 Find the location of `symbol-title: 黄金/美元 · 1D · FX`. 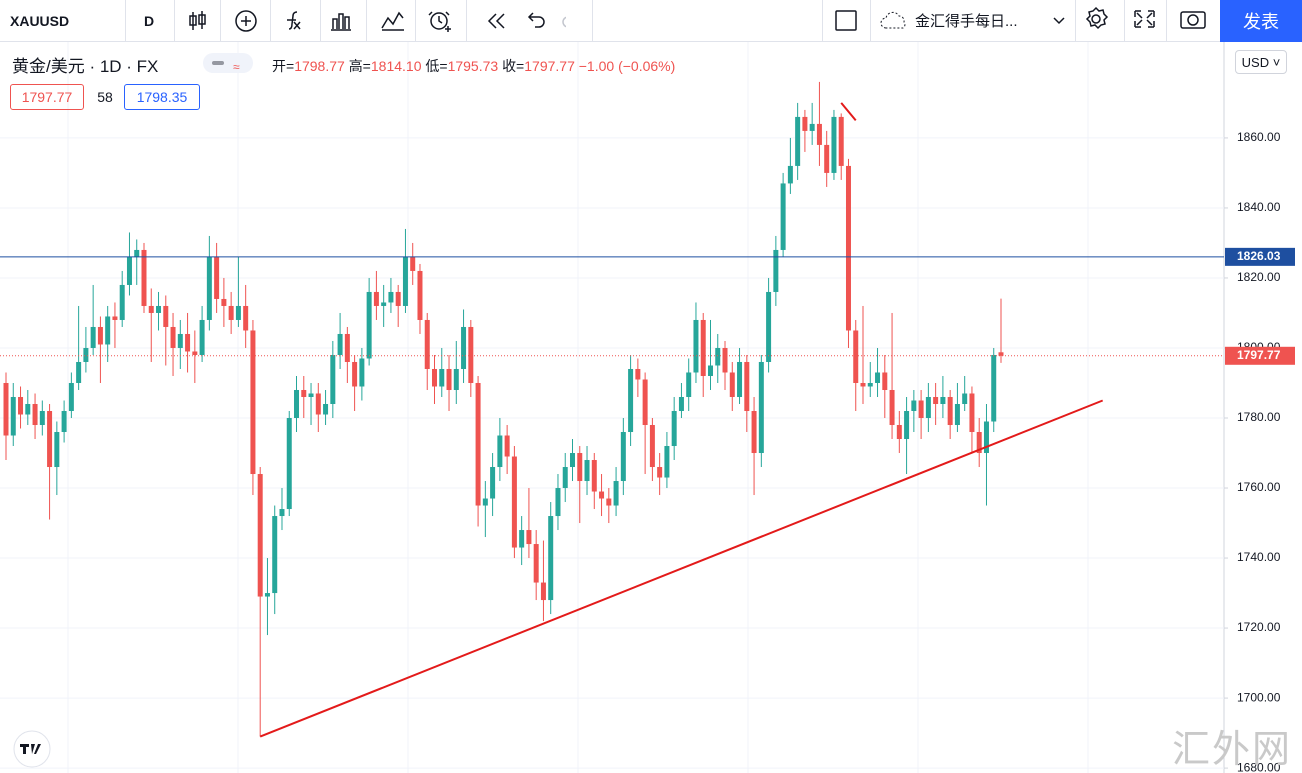

symbol-title: 黄金/美元 · 1D · FX is located at coordinates (85, 66).